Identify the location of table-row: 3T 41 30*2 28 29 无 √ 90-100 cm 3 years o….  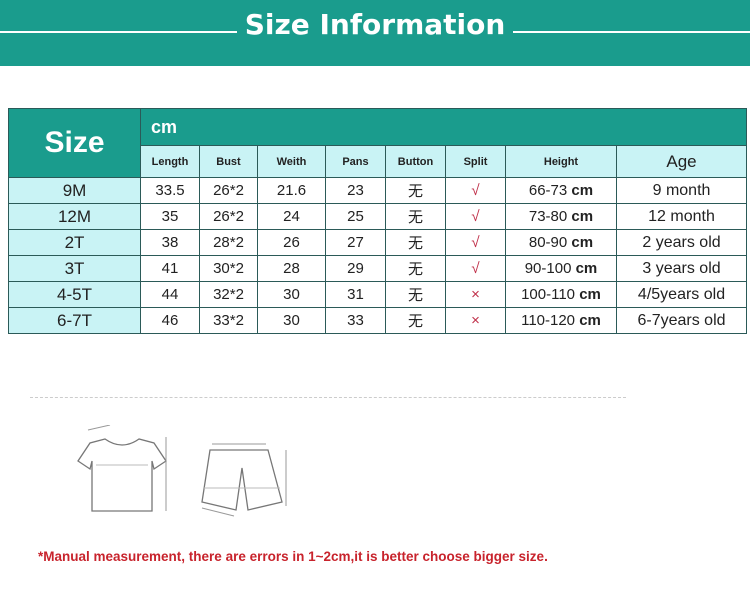
(378, 268).